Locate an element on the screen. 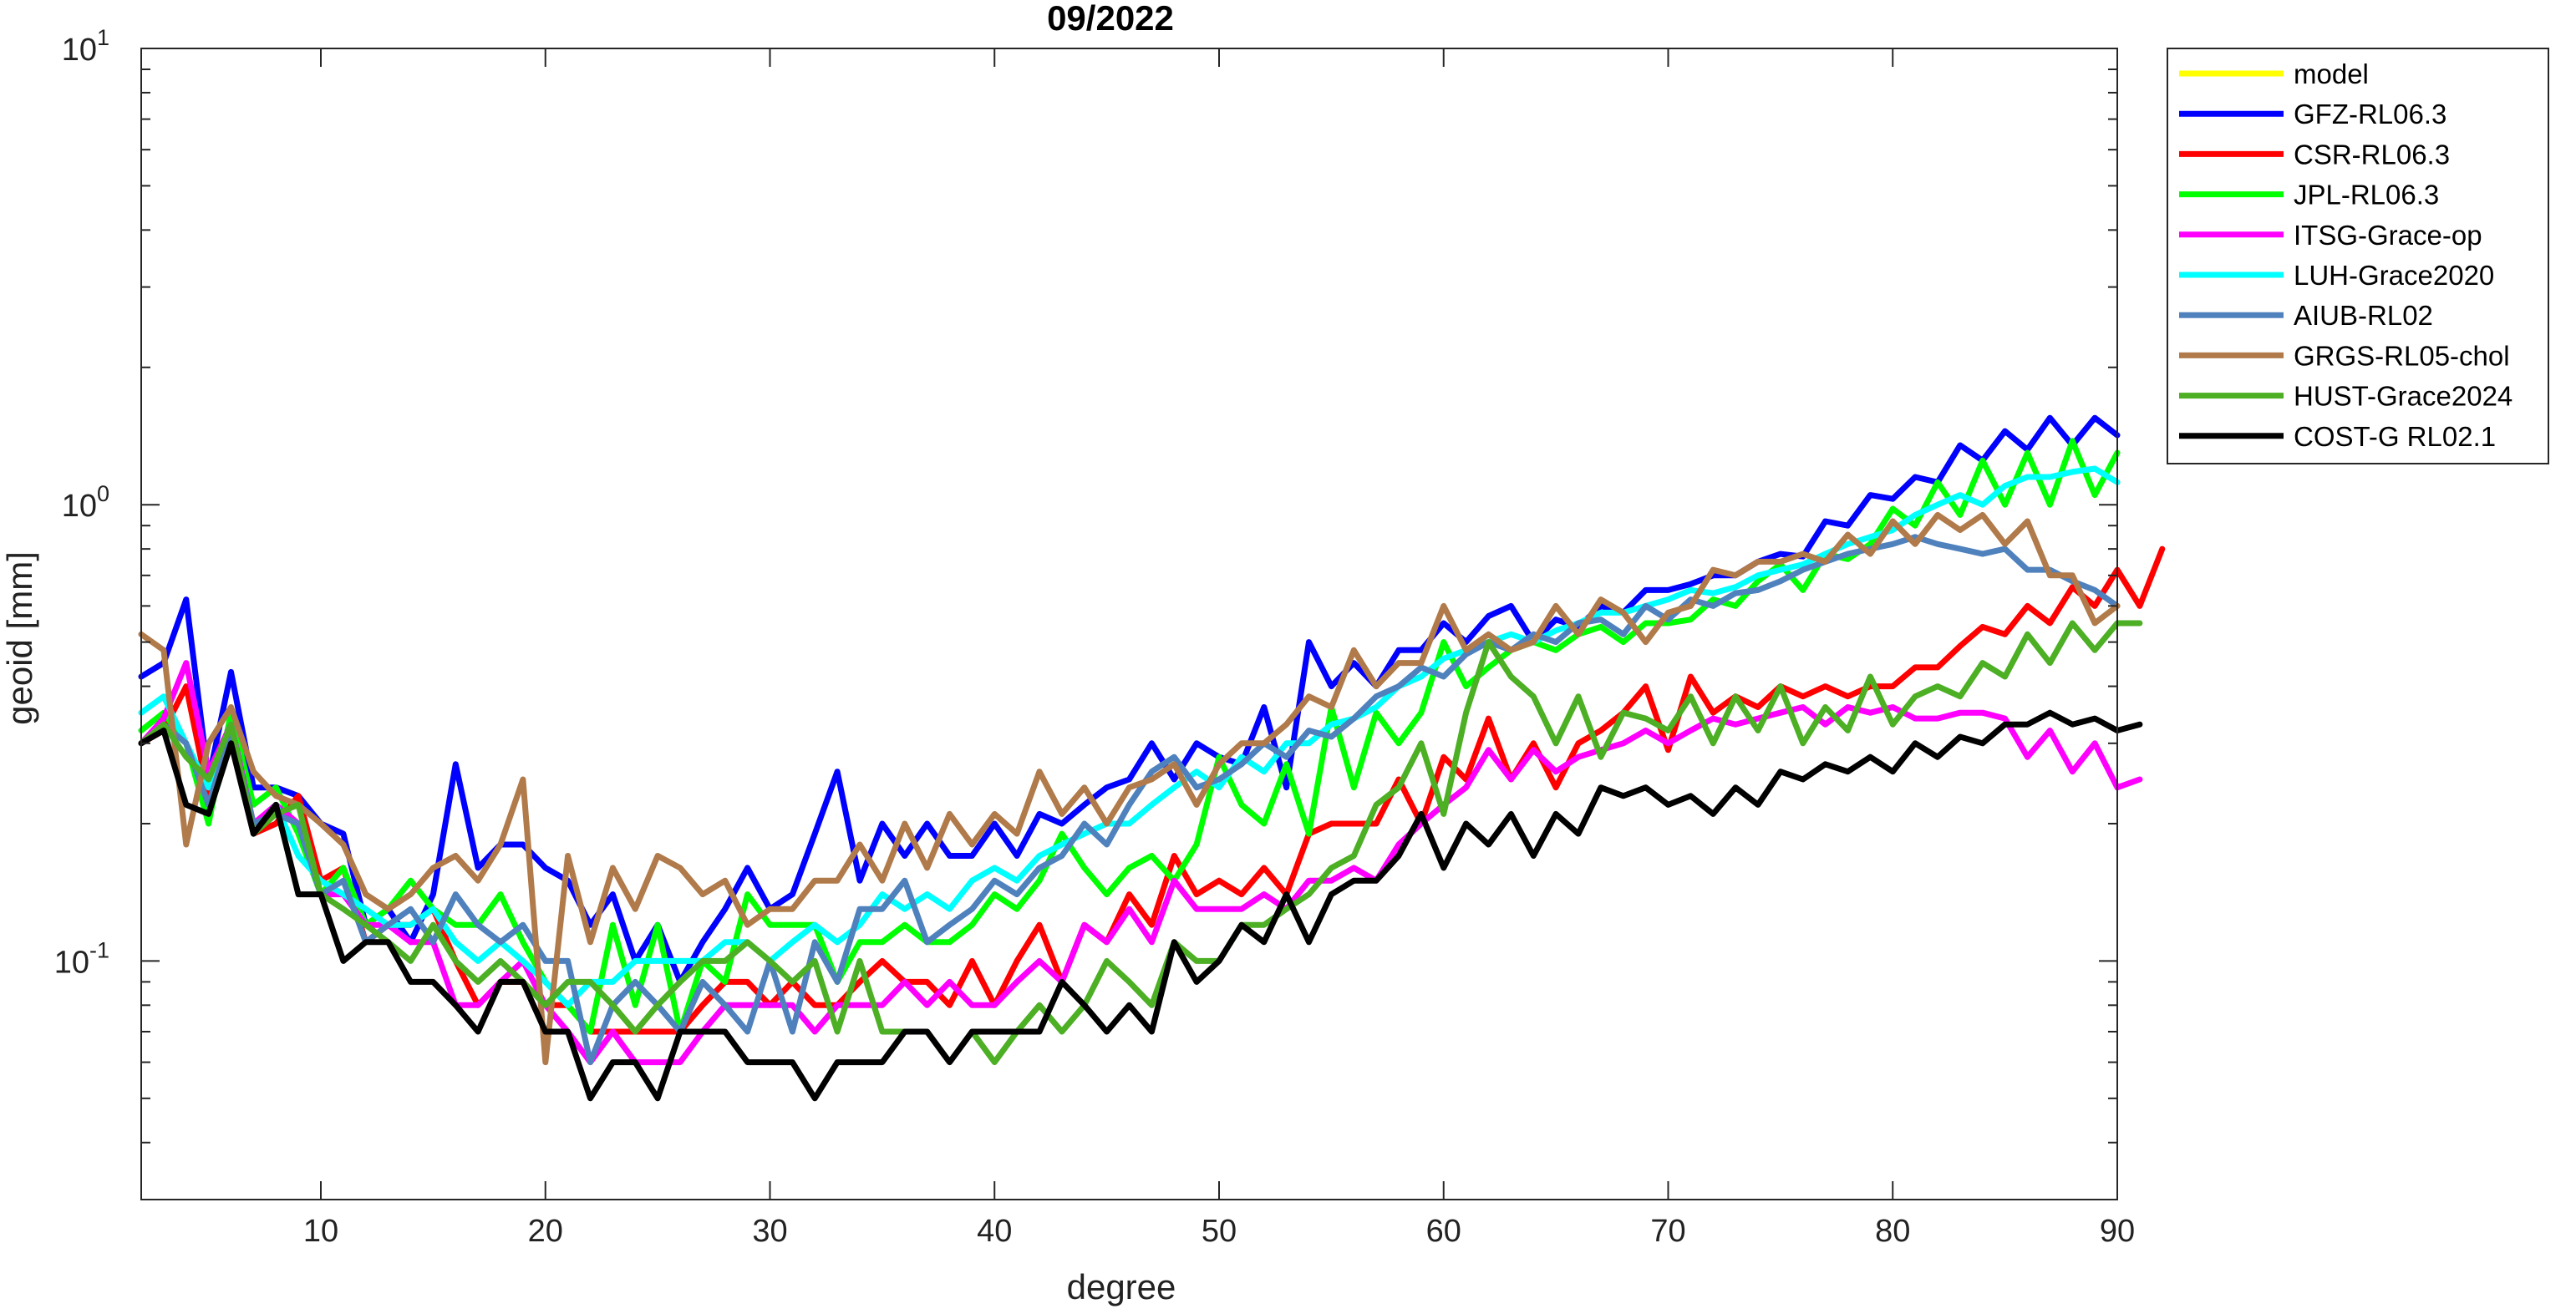 The image size is (2576, 1309). legend-label: JPL-RL06.3 is located at coordinates (2366, 195).